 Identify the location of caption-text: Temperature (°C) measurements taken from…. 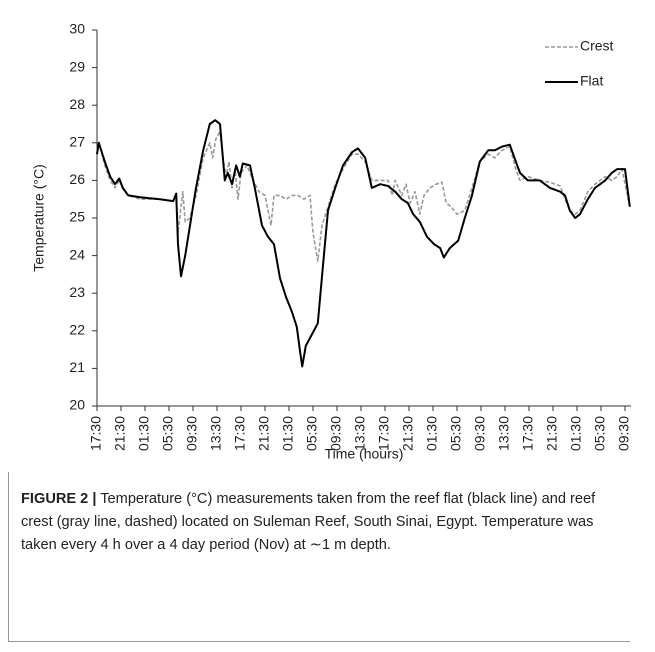
(308, 522).